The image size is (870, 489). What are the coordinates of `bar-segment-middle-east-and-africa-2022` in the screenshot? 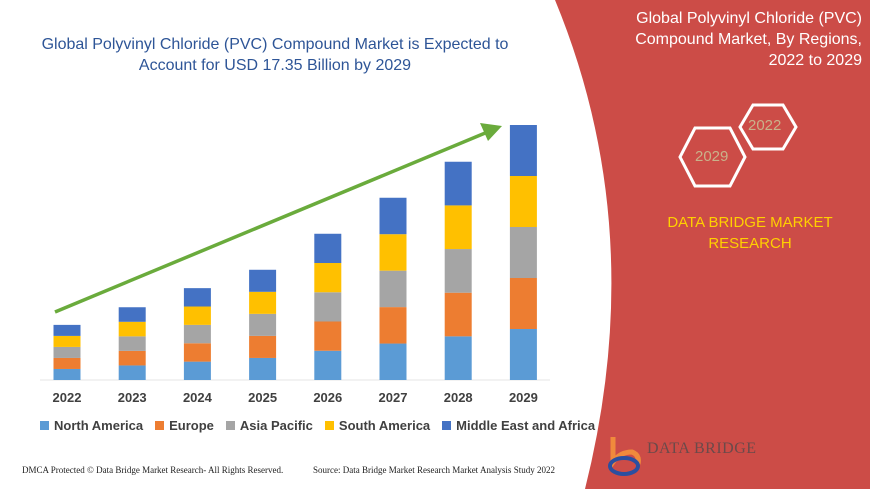 It's located at (67, 330).